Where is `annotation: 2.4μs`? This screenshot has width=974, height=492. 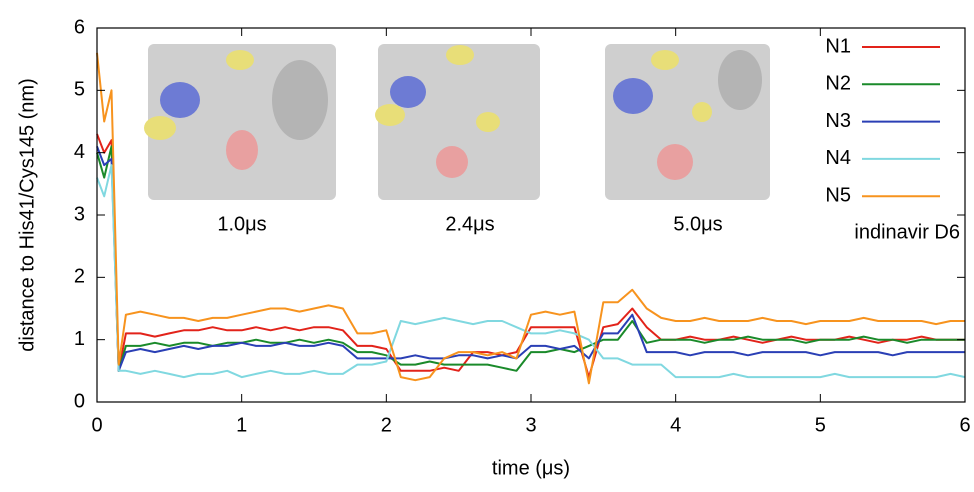 annotation: 2.4μs is located at coordinates (469, 224).